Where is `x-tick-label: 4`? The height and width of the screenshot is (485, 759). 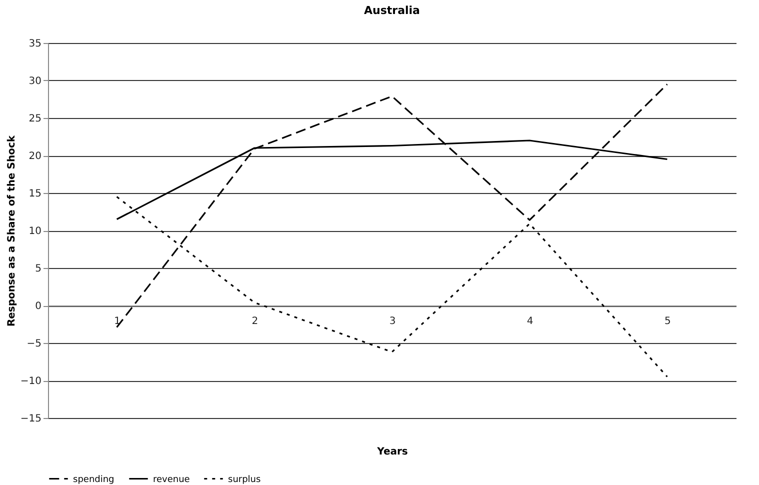
x-tick-label: 4 is located at coordinates (530, 321).